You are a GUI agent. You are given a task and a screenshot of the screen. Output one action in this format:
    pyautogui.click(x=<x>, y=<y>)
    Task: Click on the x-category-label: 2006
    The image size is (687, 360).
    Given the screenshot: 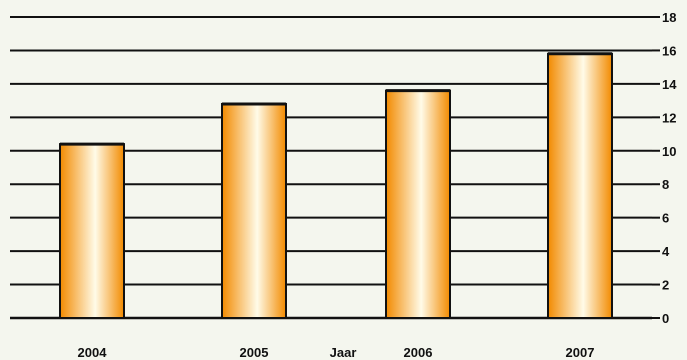 What is the action you would take?
    pyautogui.click(x=418, y=352)
    